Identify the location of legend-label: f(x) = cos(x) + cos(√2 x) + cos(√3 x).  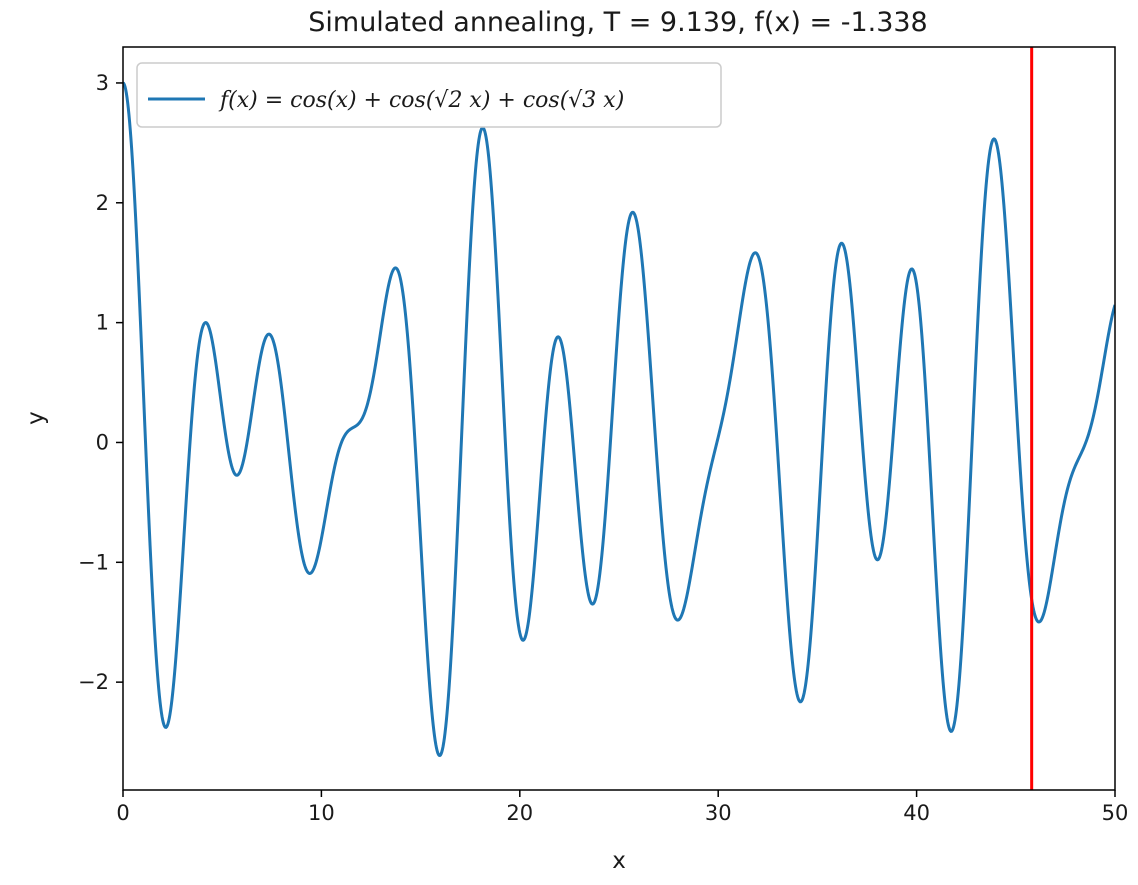
(421, 100).